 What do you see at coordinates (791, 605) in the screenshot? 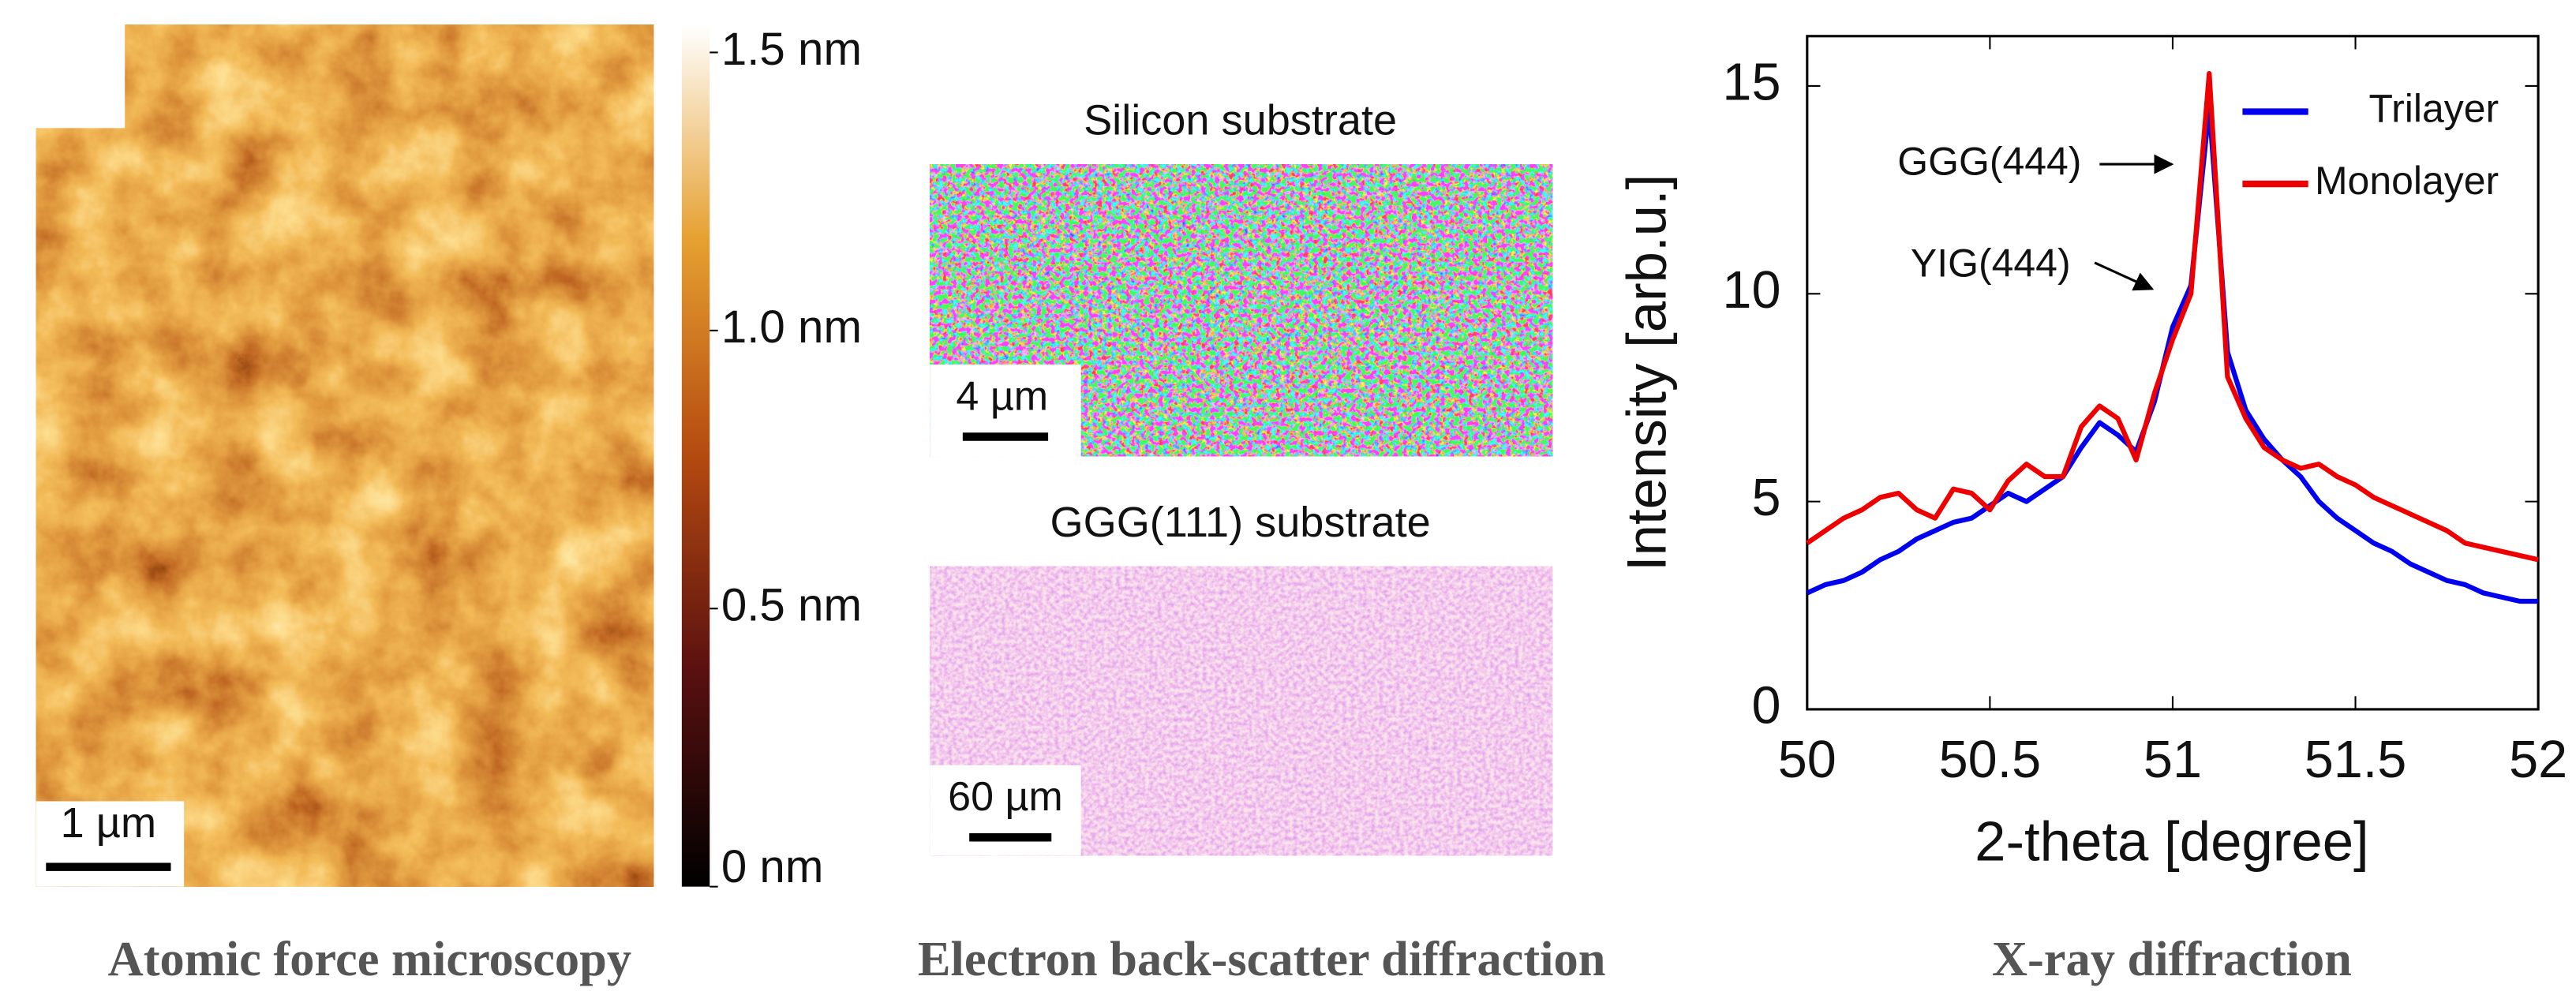
I see `colorbar-tick-label: 0.5 nm` at bounding box center [791, 605].